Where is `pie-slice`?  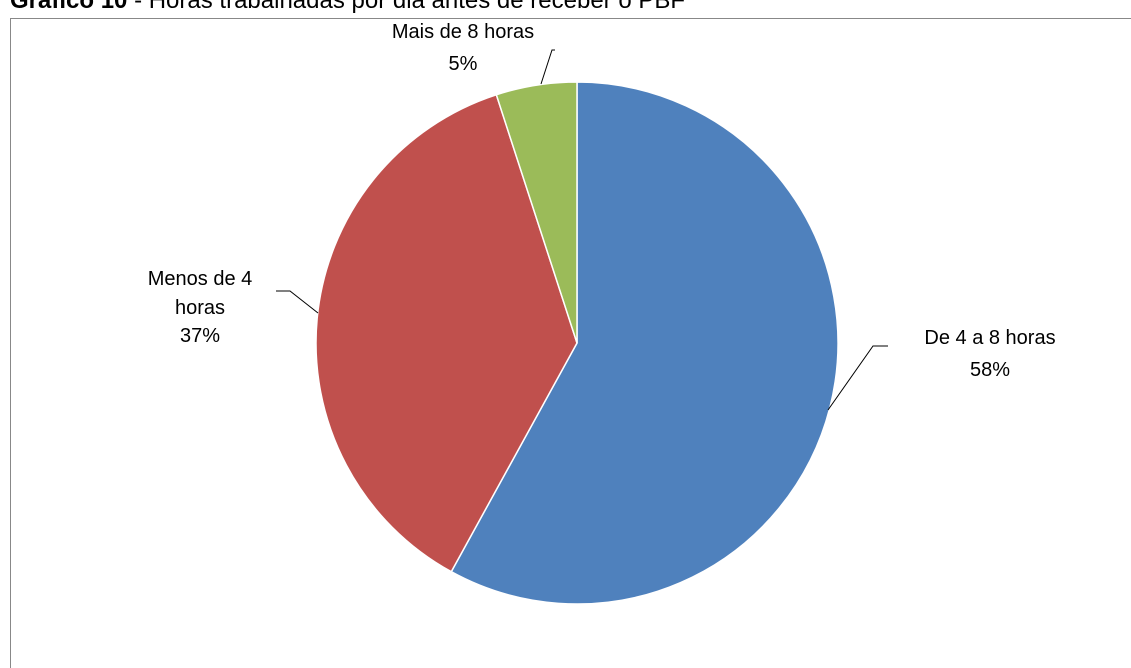 pie-slice is located at coordinates (536, 212).